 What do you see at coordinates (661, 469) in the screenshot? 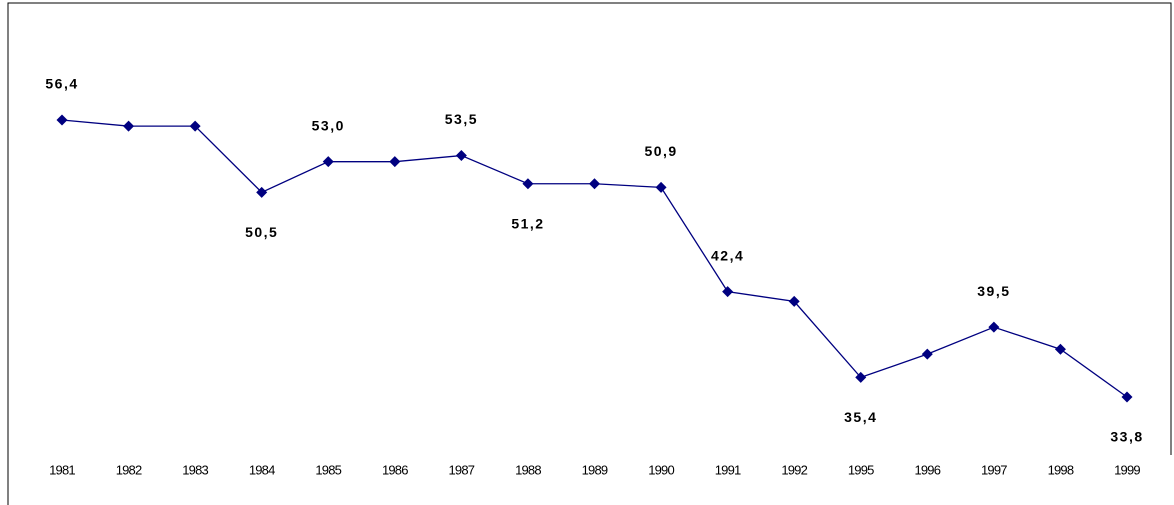
I see `x-tick-label: 1990` at bounding box center [661, 469].